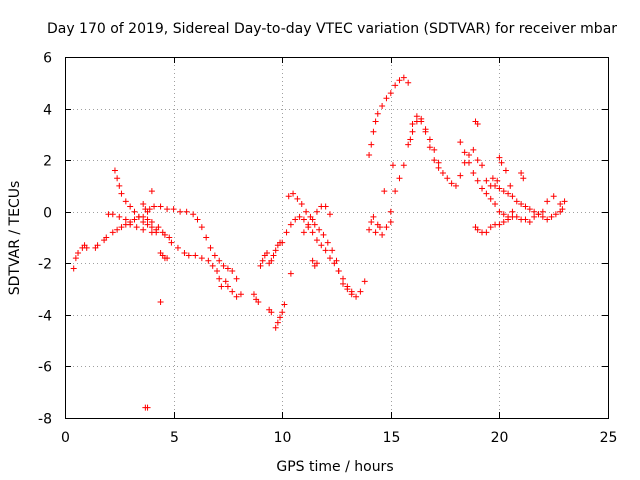 The height and width of the screenshot is (480, 640). Describe the element at coordinates (190, 241) in the screenshot. I see `series-arc-e` at that location.